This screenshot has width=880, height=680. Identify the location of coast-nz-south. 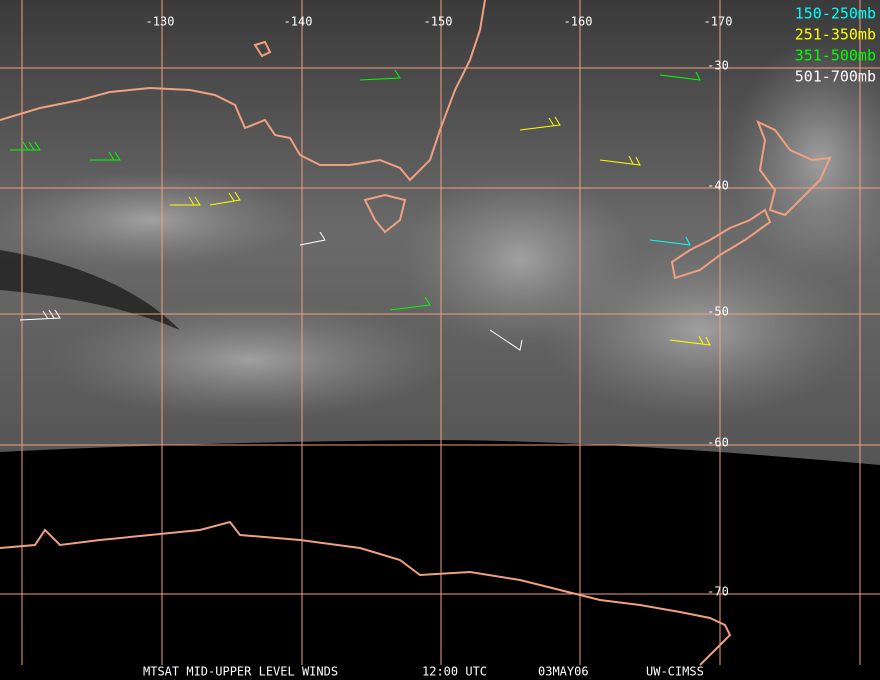
(721, 244).